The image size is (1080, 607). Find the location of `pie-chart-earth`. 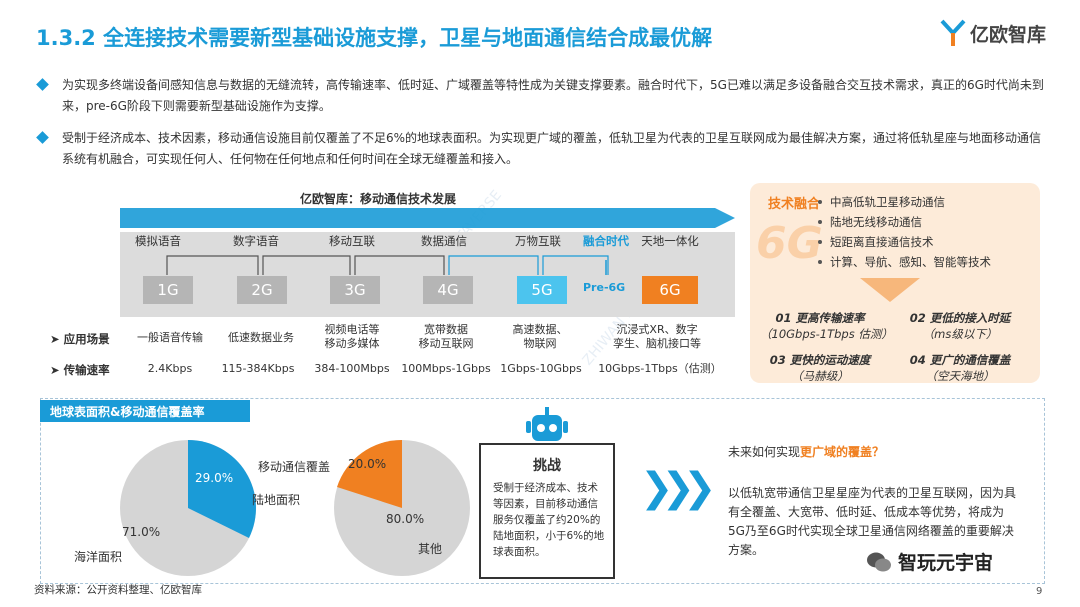

pie-chart-earth is located at coordinates (188, 508).